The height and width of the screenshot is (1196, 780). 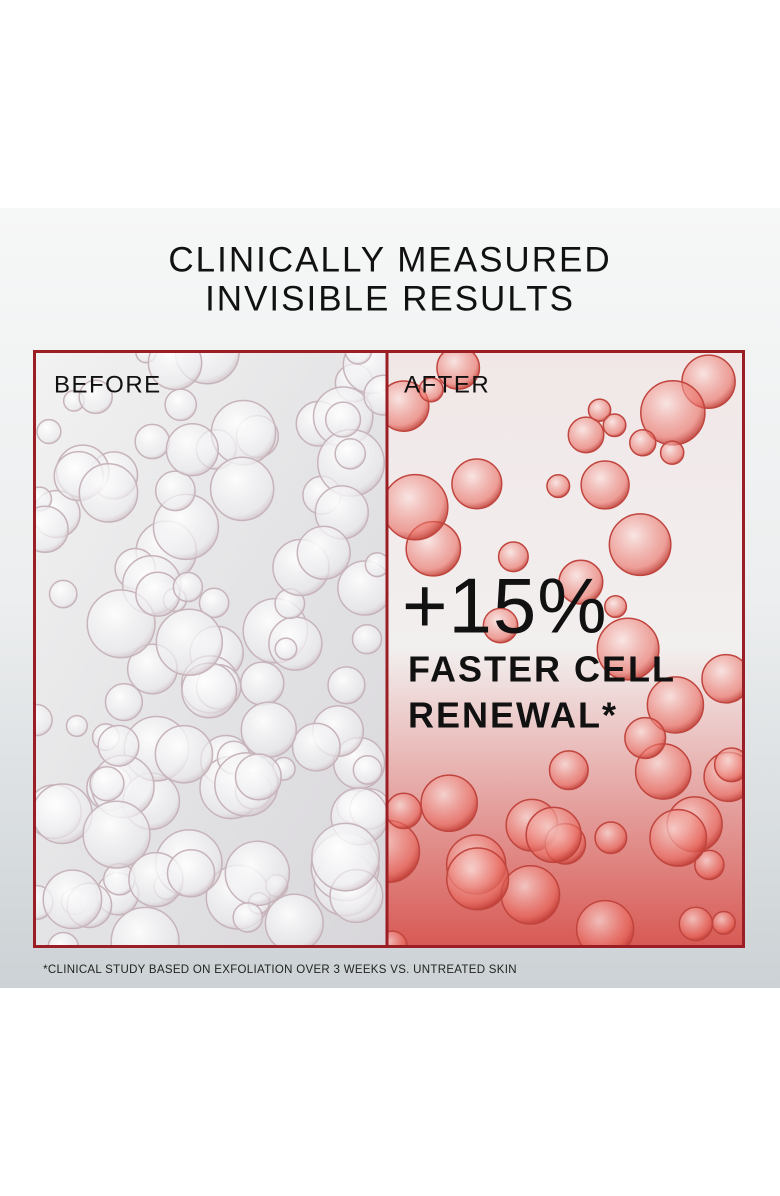 What do you see at coordinates (390, 298) in the screenshot?
I see `title-line: INVISIBLE RESULTS` at bounding box center [390, 298].